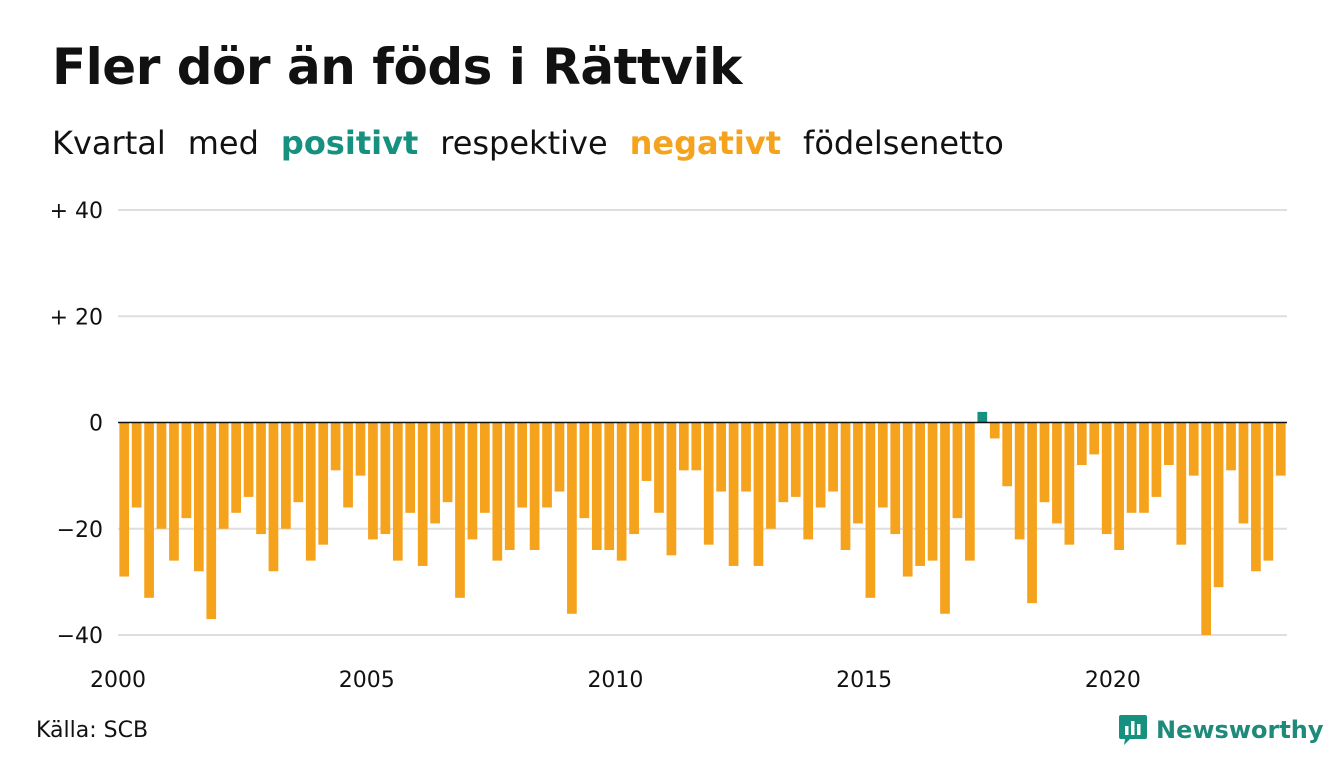 This screenshot has width=1340, height=780. I want to click on source-note: Källa: SCB, so click(92, 730).